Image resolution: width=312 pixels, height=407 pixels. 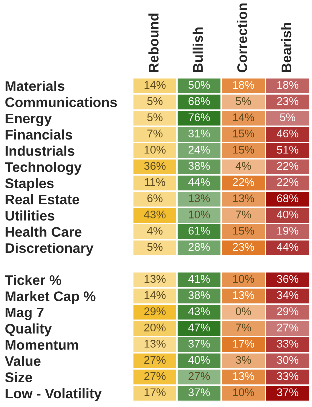 What do you see at coordinates (288, 295) in the screenshot?
I see `data-label: 34%` at bounding box center [288, 295].